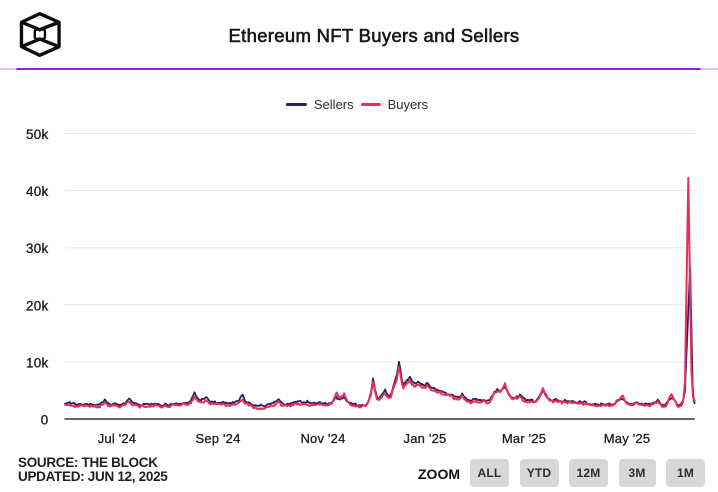  Describe the element at coordinates (117, 438) in the screenshot. I see `svg-text: Jul '24` at that location.